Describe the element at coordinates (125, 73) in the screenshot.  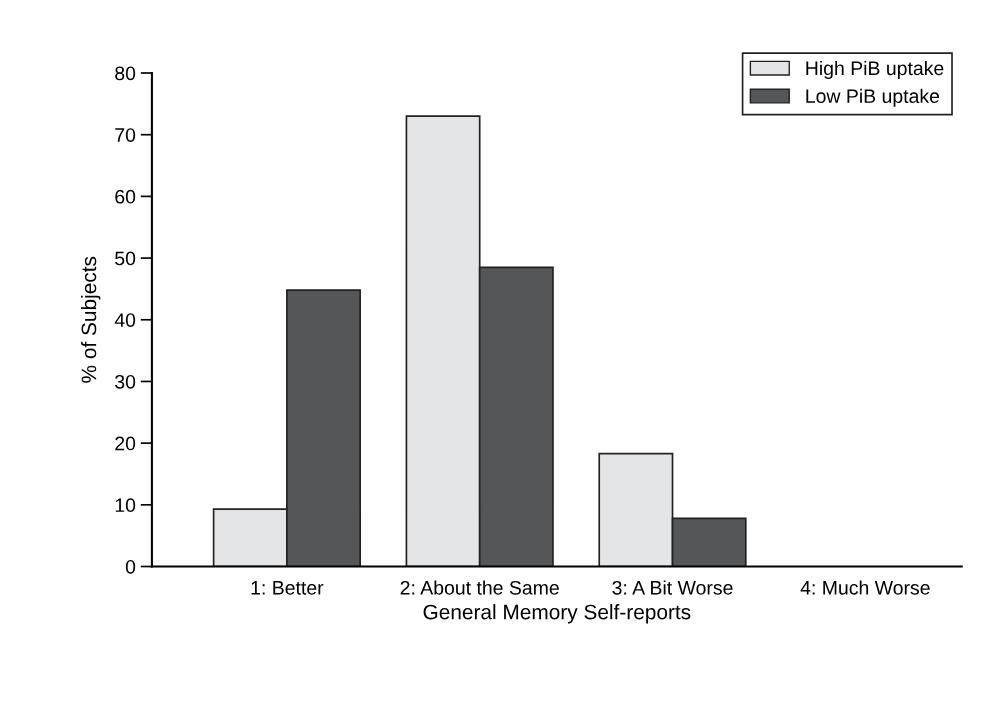
I see `y-tick-label: 80` at that location.